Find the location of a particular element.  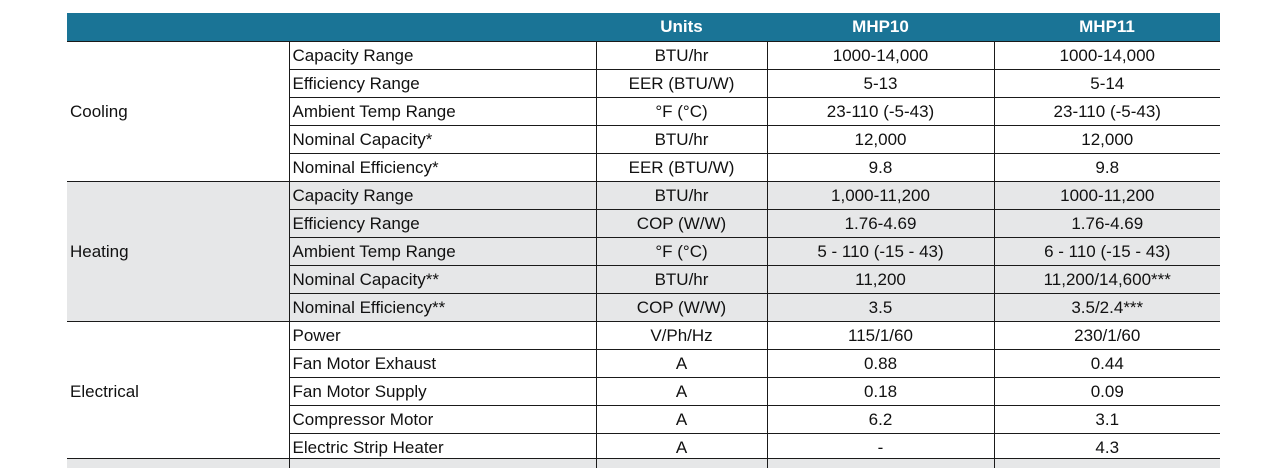

mhp10-value-cell: 23-110 (-5-43) is located at coordinates (880, 111).